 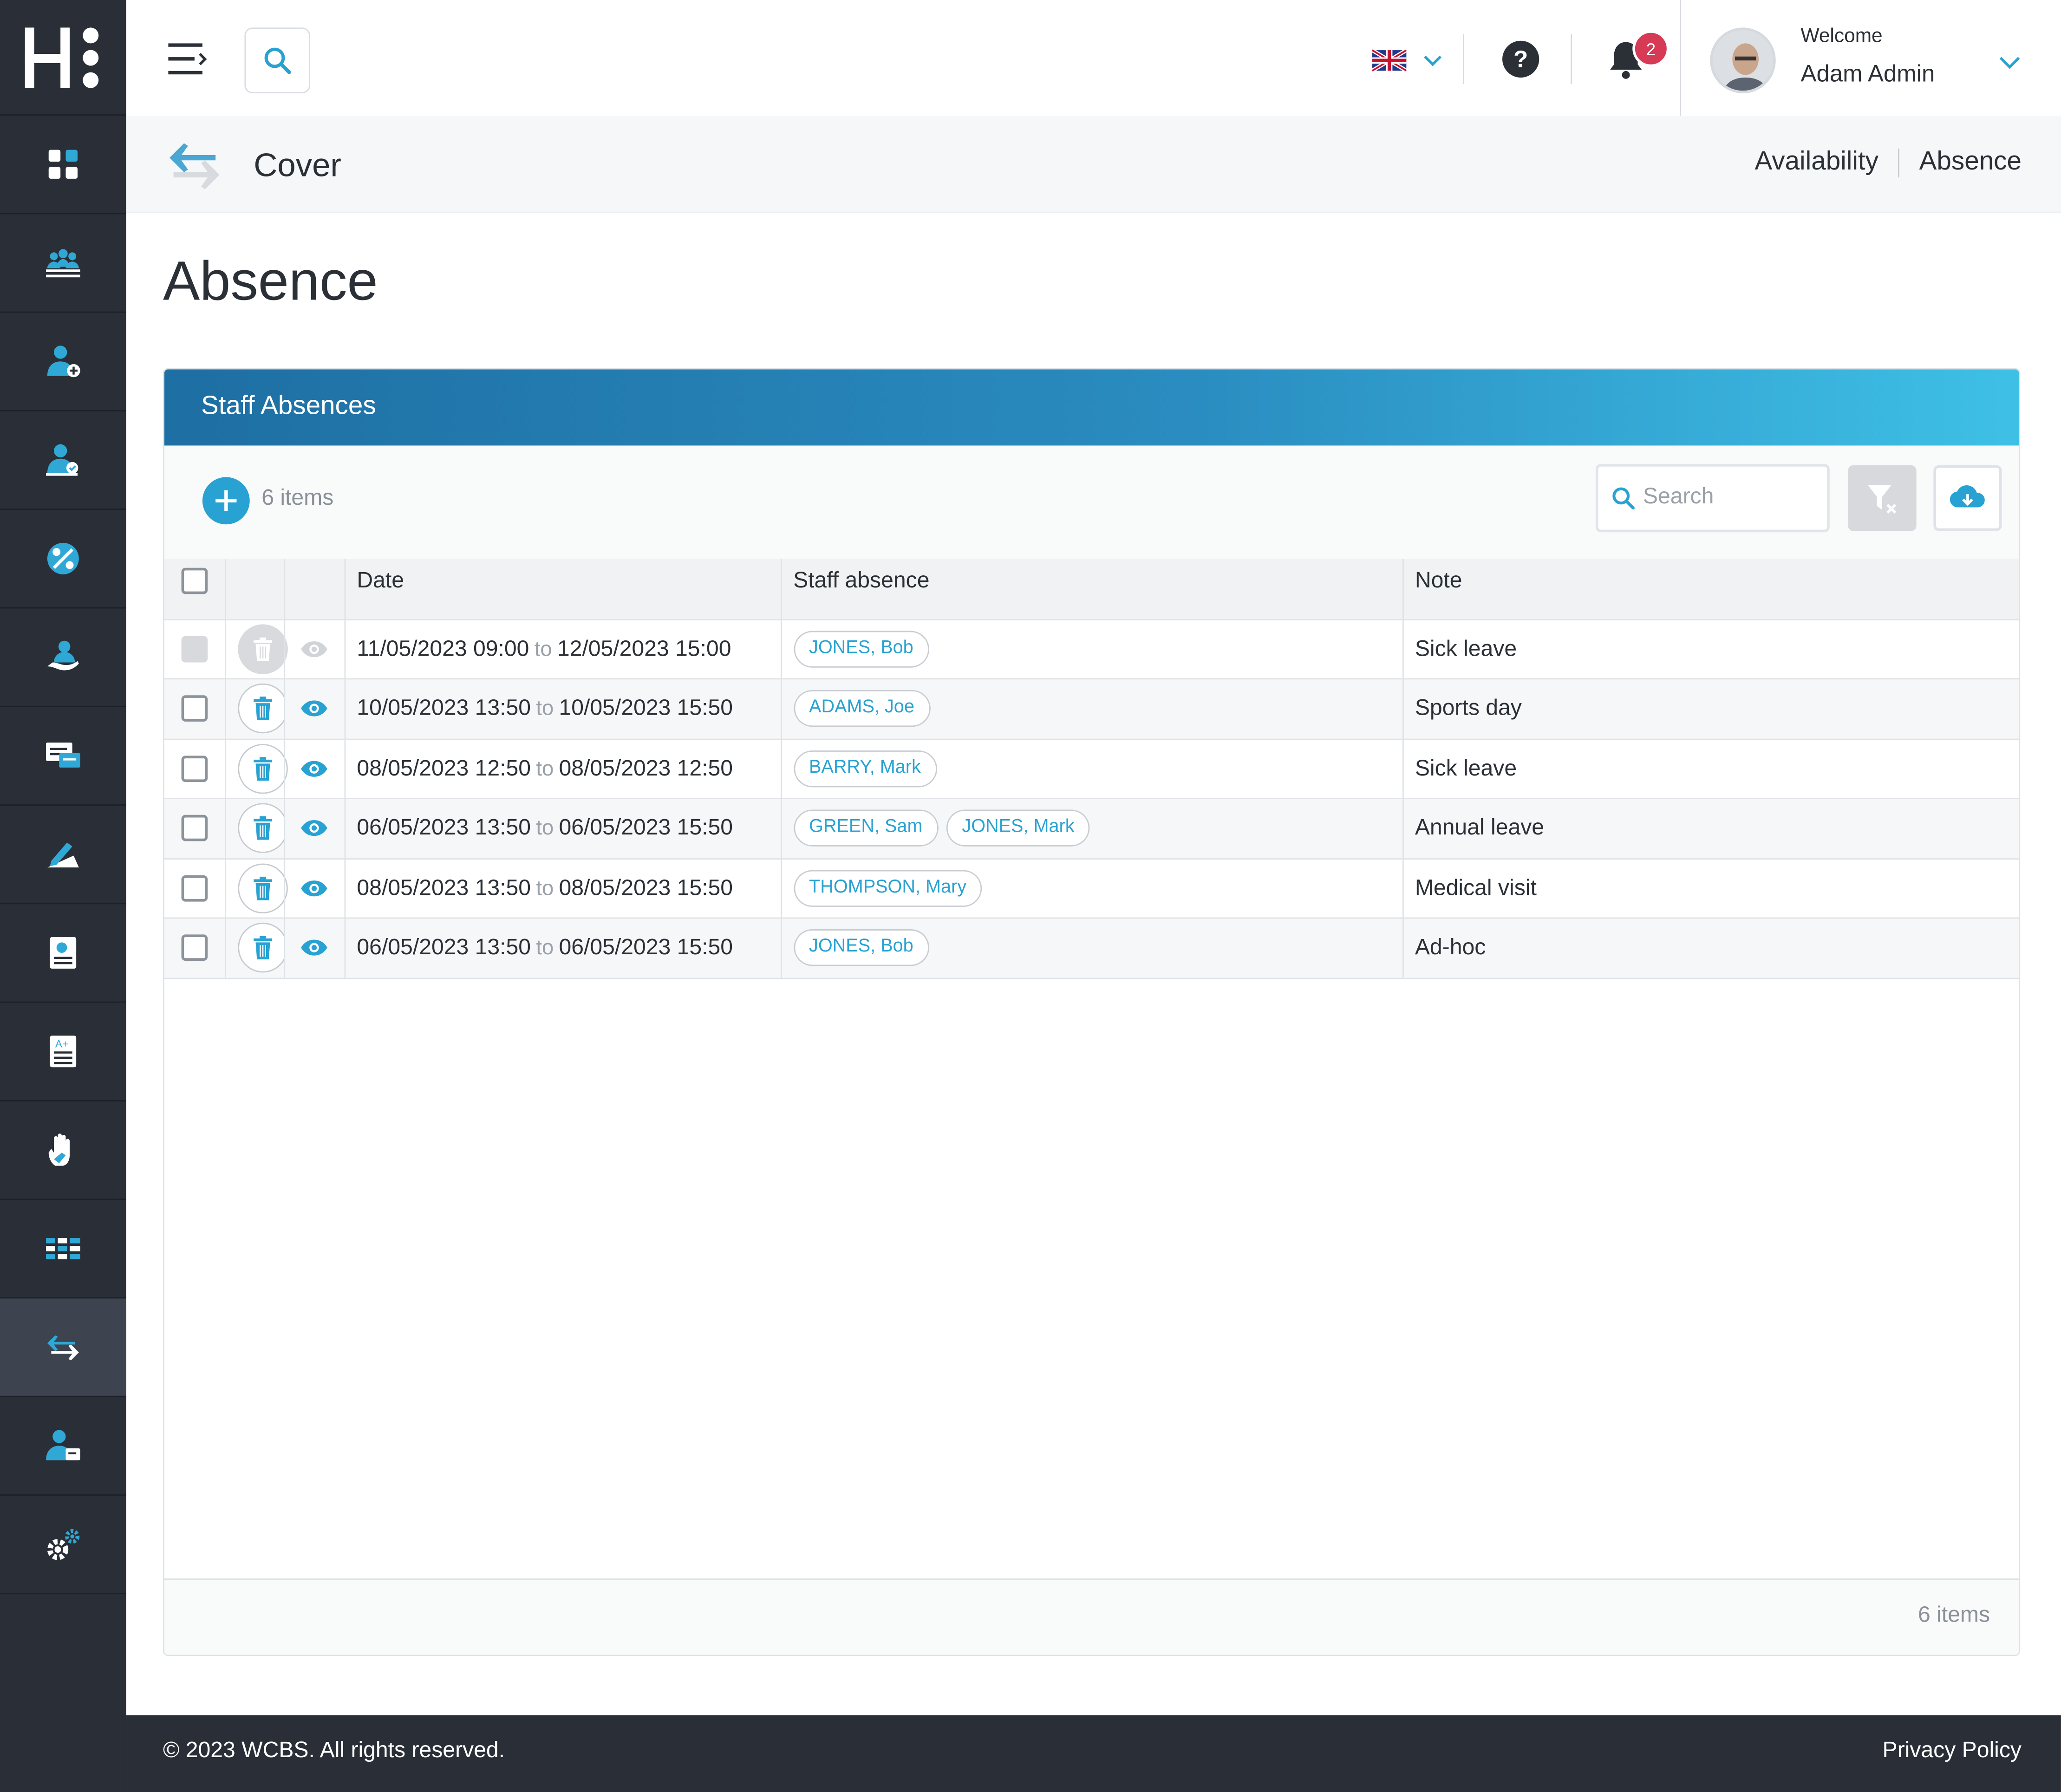 I want to click on nav-link-absence: Absence, so click(x=1971, y=162).